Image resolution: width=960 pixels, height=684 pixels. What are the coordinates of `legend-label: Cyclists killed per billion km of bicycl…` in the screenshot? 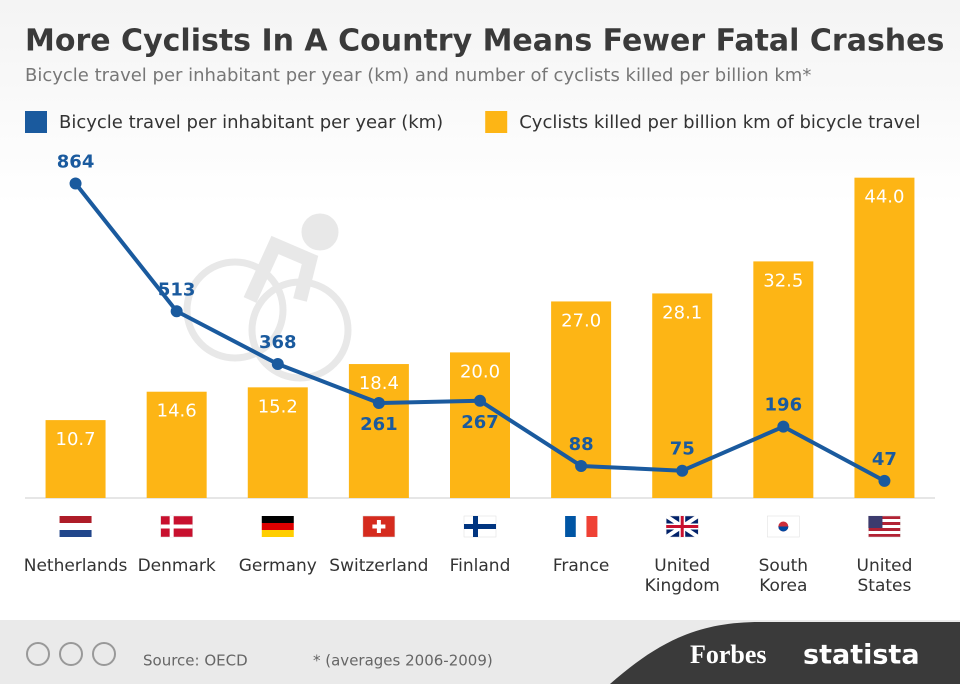 It's located at (719, 122).